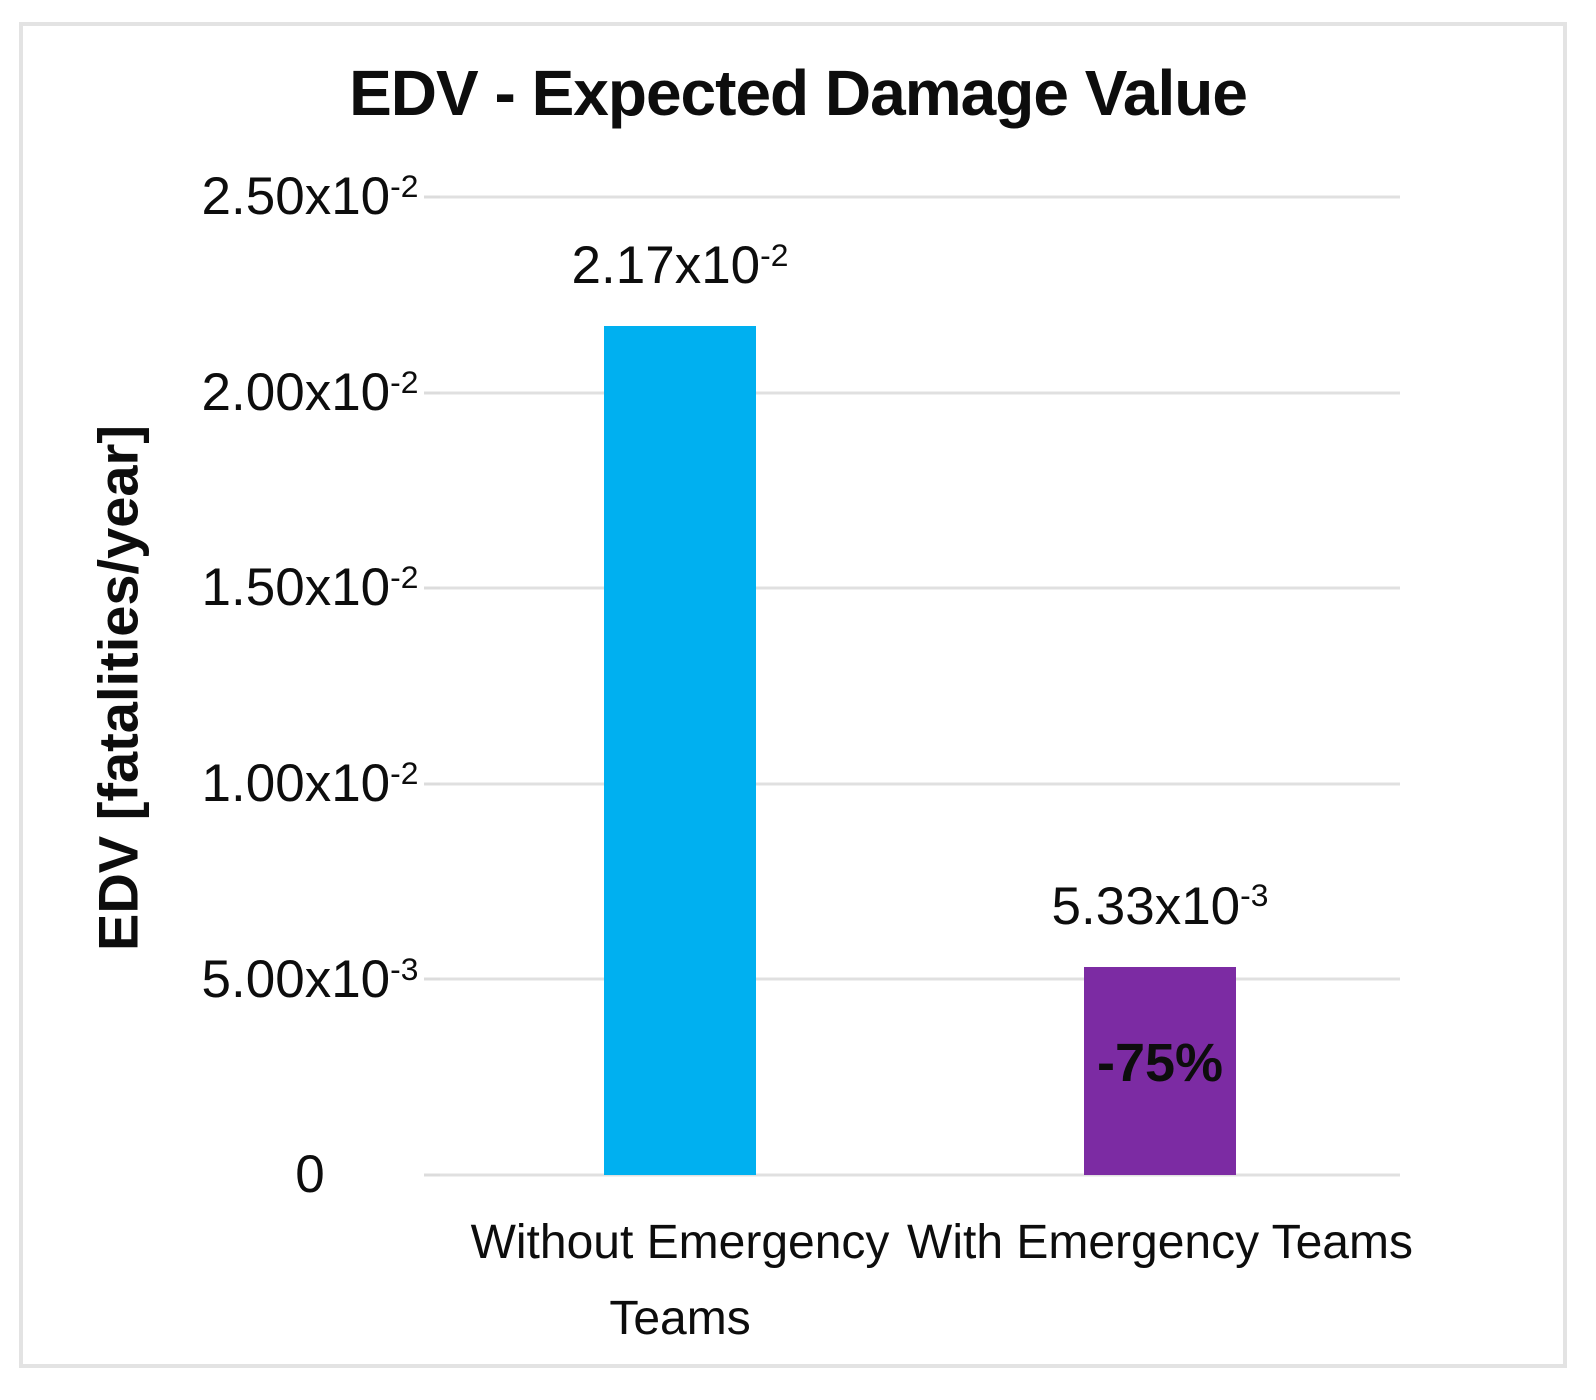 The width and height of the screenshot is (1596, 1400). I want to click on y-axis-tick-label: 2.50x10-2, so click(310, 196).